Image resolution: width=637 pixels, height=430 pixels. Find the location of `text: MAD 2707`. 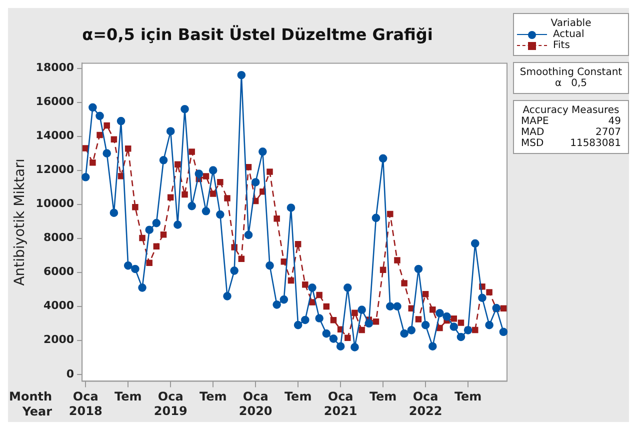

text: MAD 2707 is located at coordinates (571, 132).